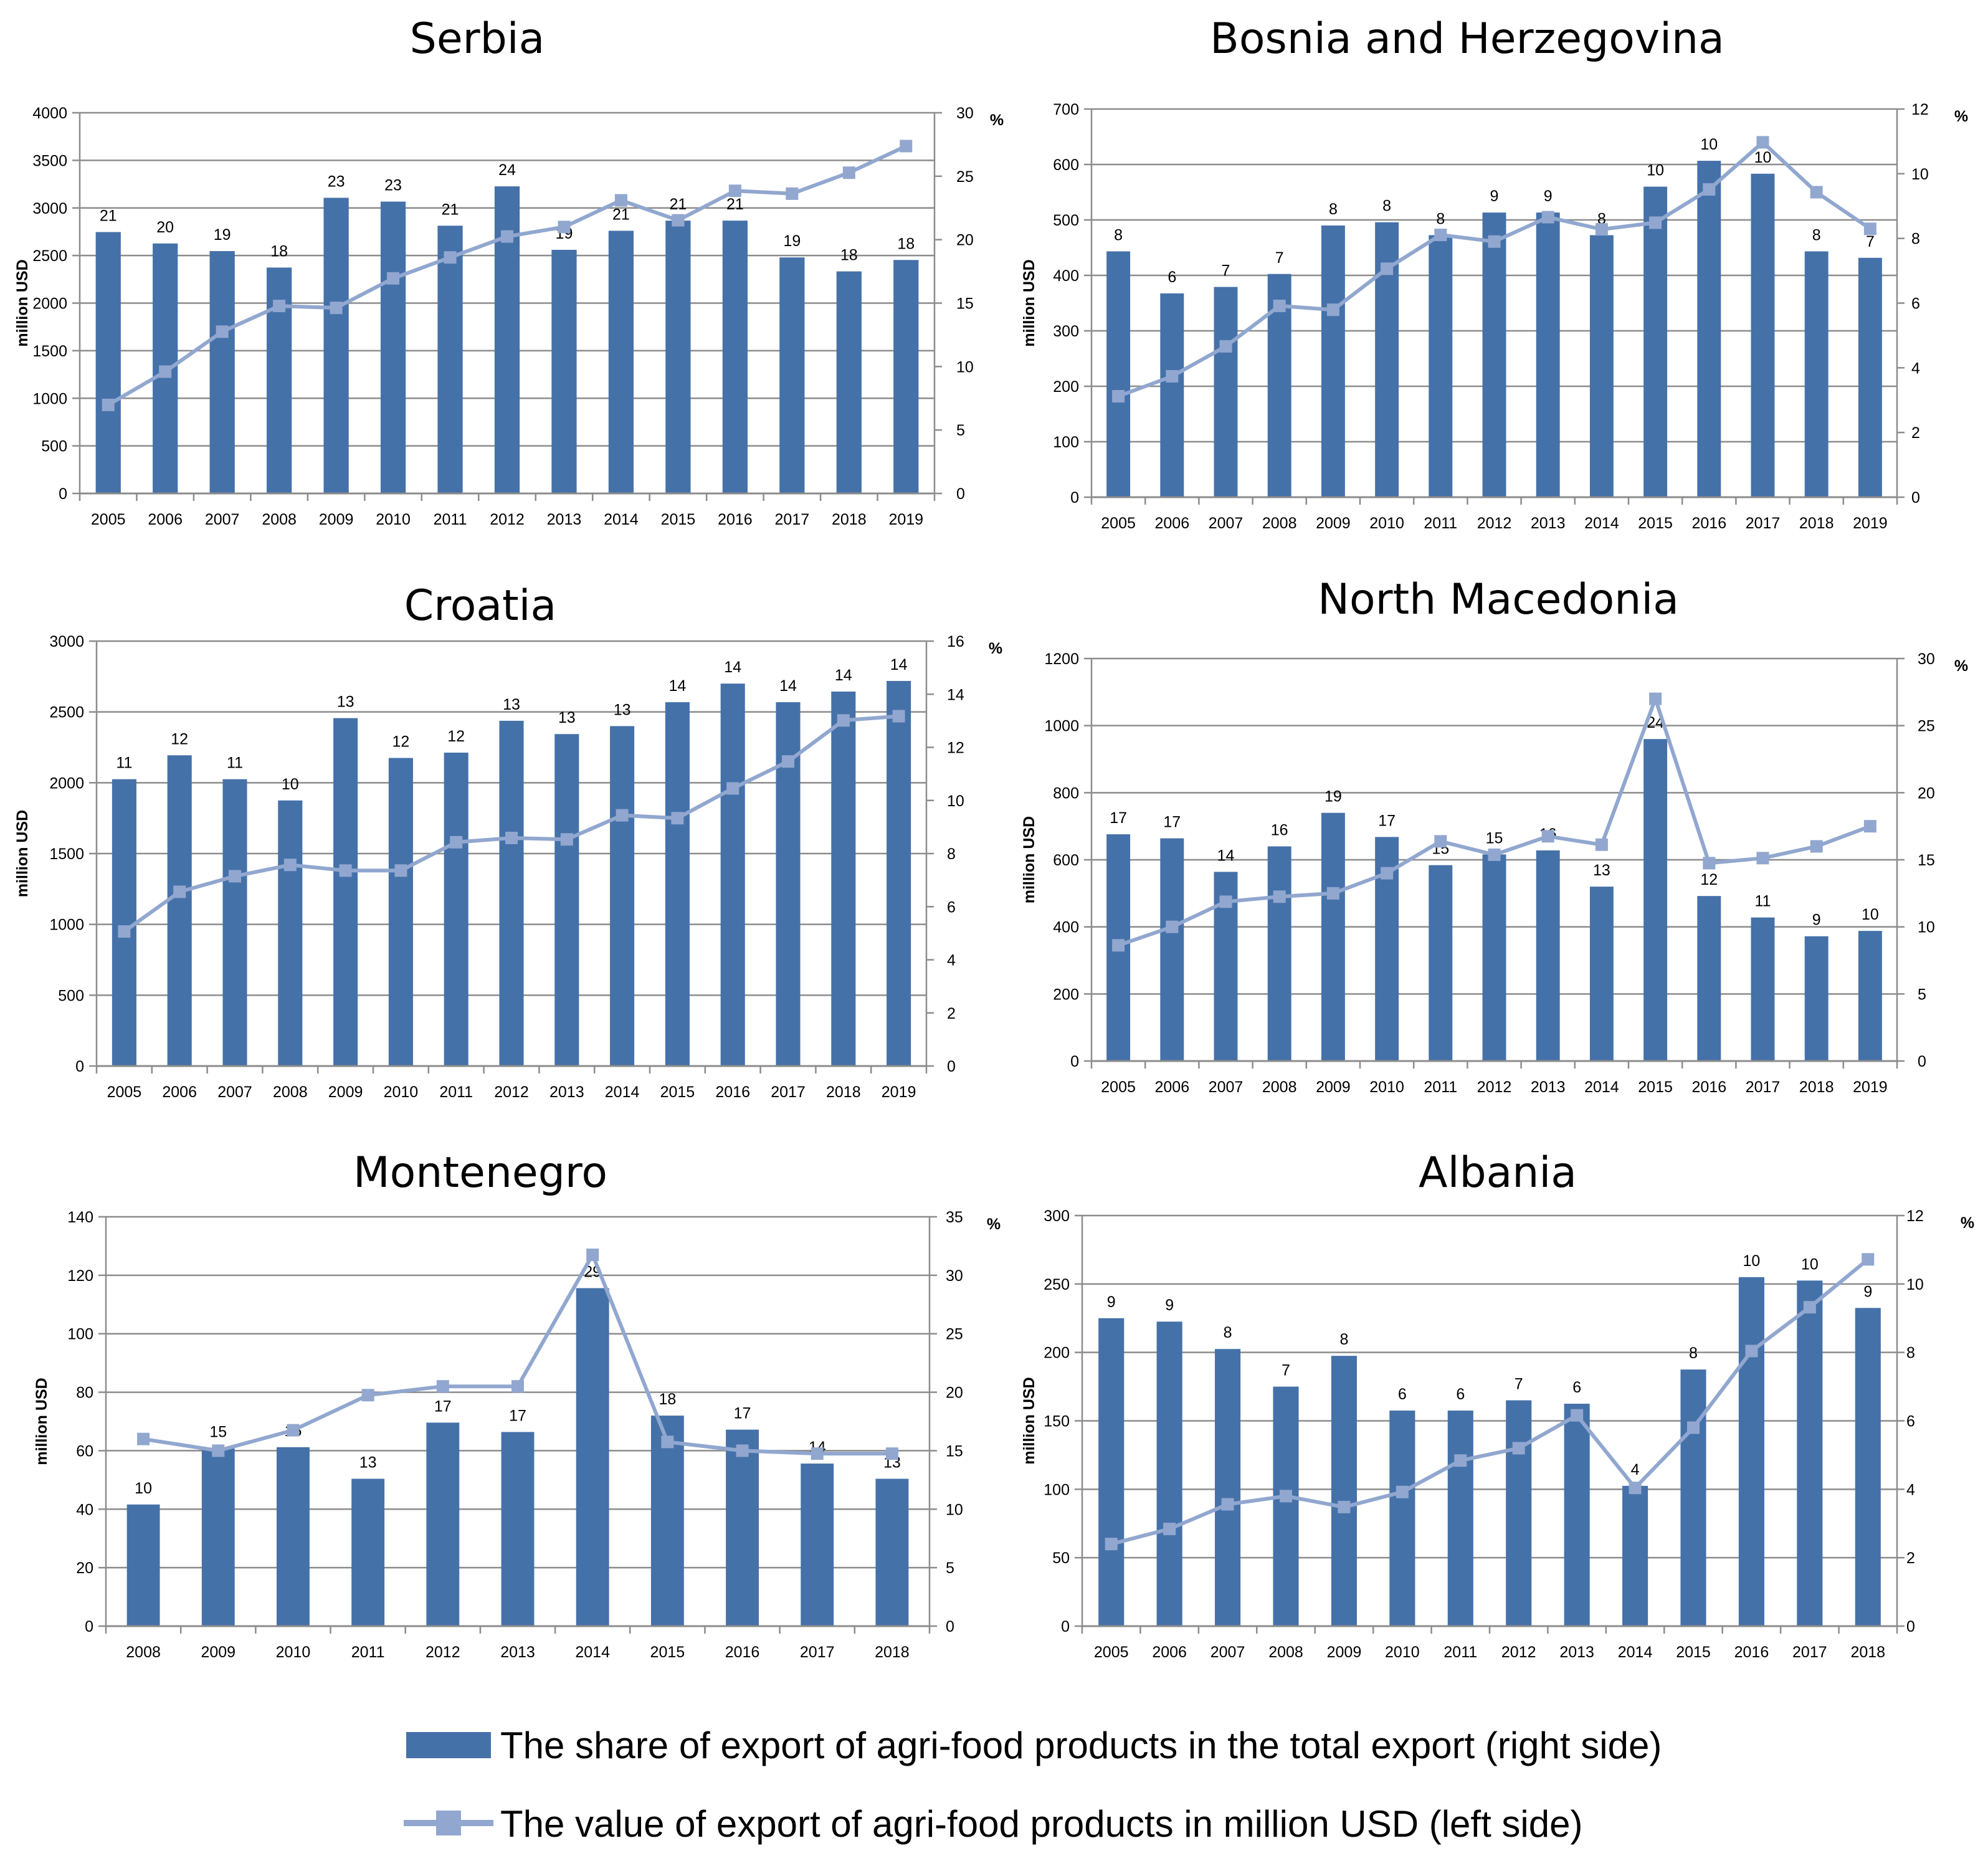 Image resolution: width=1988 pixels, height=1866 pixels. Describe the element at coordinates (1228, 1487) in the screenshot. I see `bar-2007` at that location.